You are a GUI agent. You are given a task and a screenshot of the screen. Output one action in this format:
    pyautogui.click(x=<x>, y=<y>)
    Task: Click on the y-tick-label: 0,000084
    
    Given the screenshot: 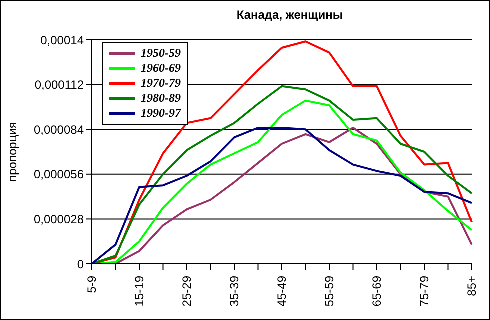 What is the action you would take?
    pyautogui.click(x=59, y=129)
    